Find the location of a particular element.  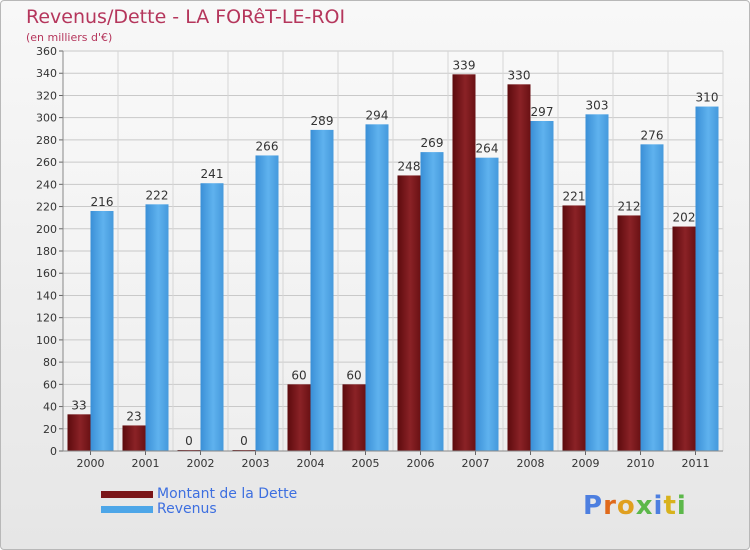

bar-revenus-2002 is located at coordinates (212, 317).